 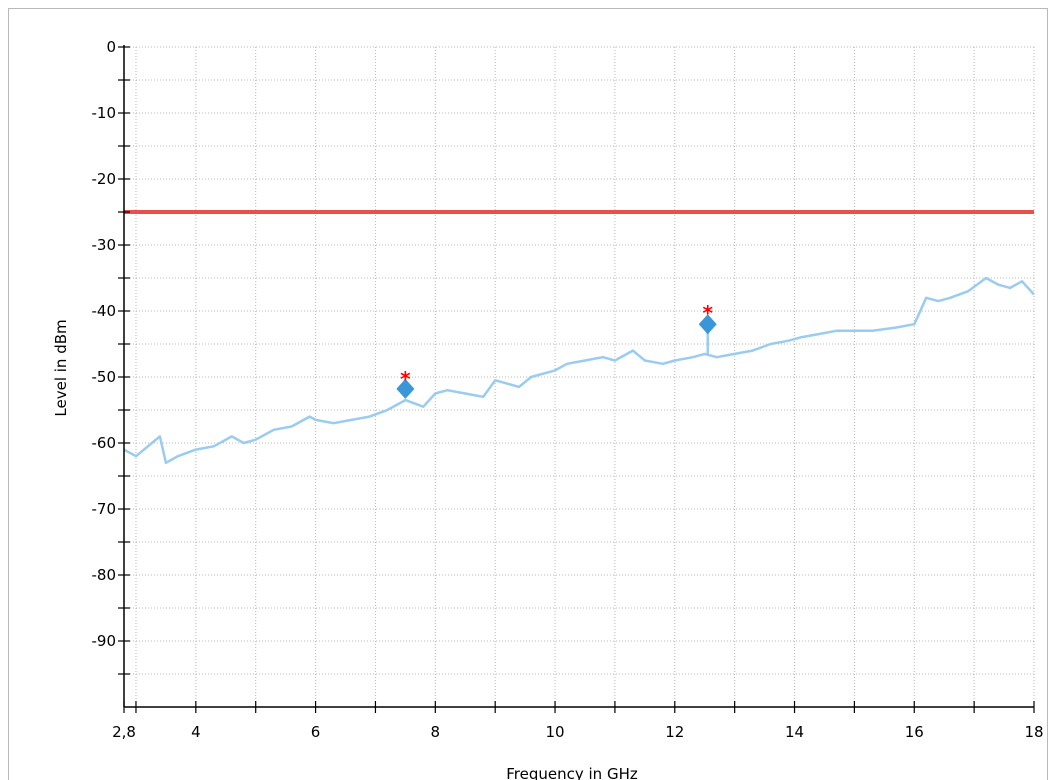 What do you see at coordinates (111, 47) in the screenshot?
I see `y-tick-label: 0` at bounding box center [111, 47].